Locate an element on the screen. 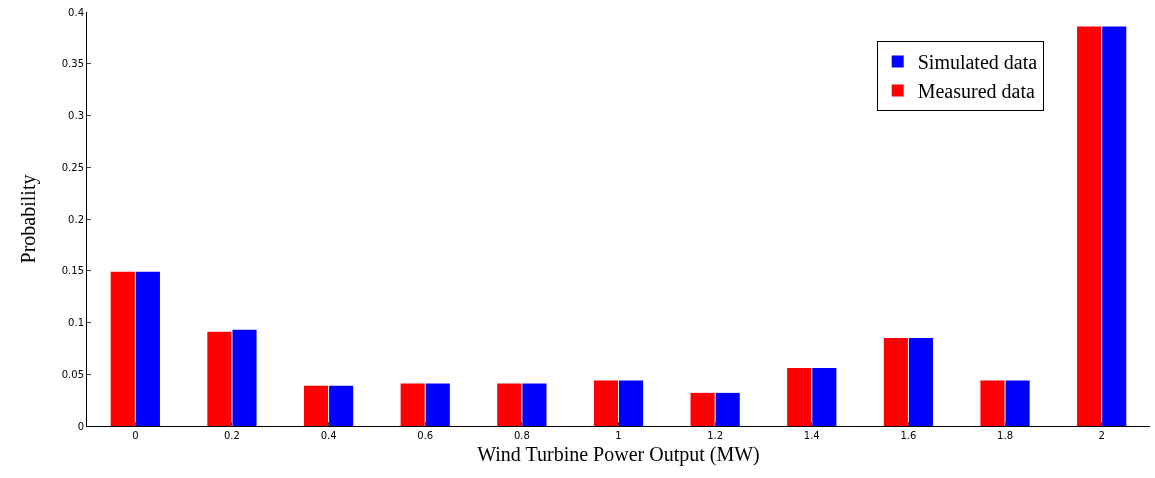  y-tick-label: 0.05 is located at coordinates (72, 374).